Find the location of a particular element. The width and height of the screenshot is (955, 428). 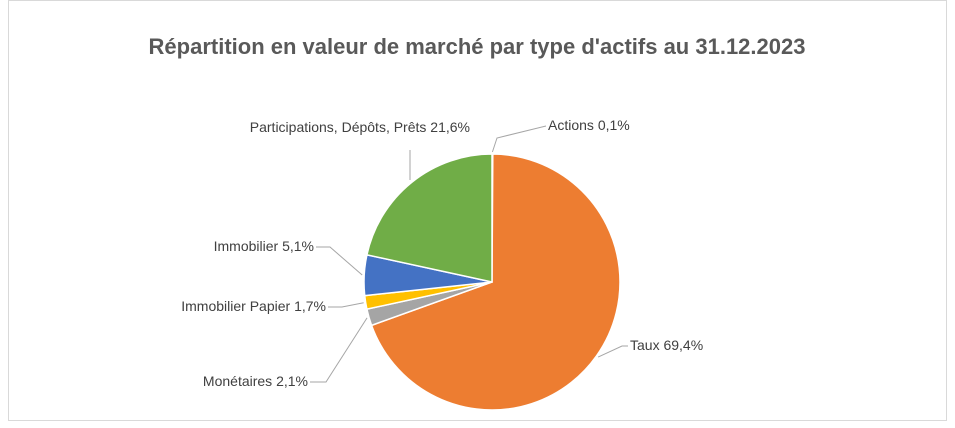

data-label: Taux 69,4% is located at coordinates (666, 345).